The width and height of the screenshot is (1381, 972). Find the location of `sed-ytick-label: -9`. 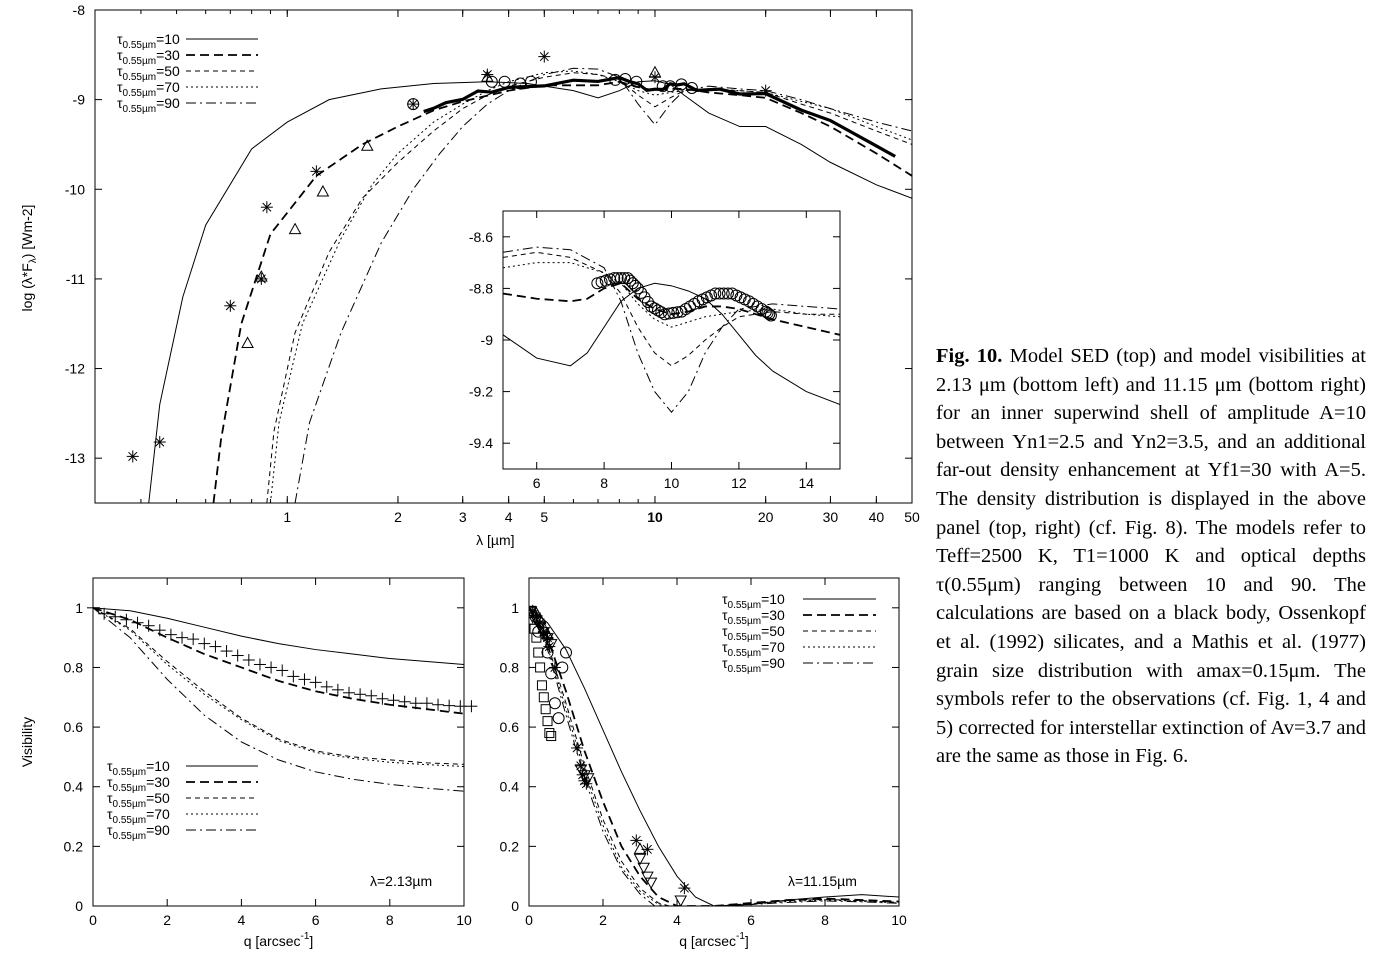

sed-ytick-label: -9 is located at coordinates (79, 100).